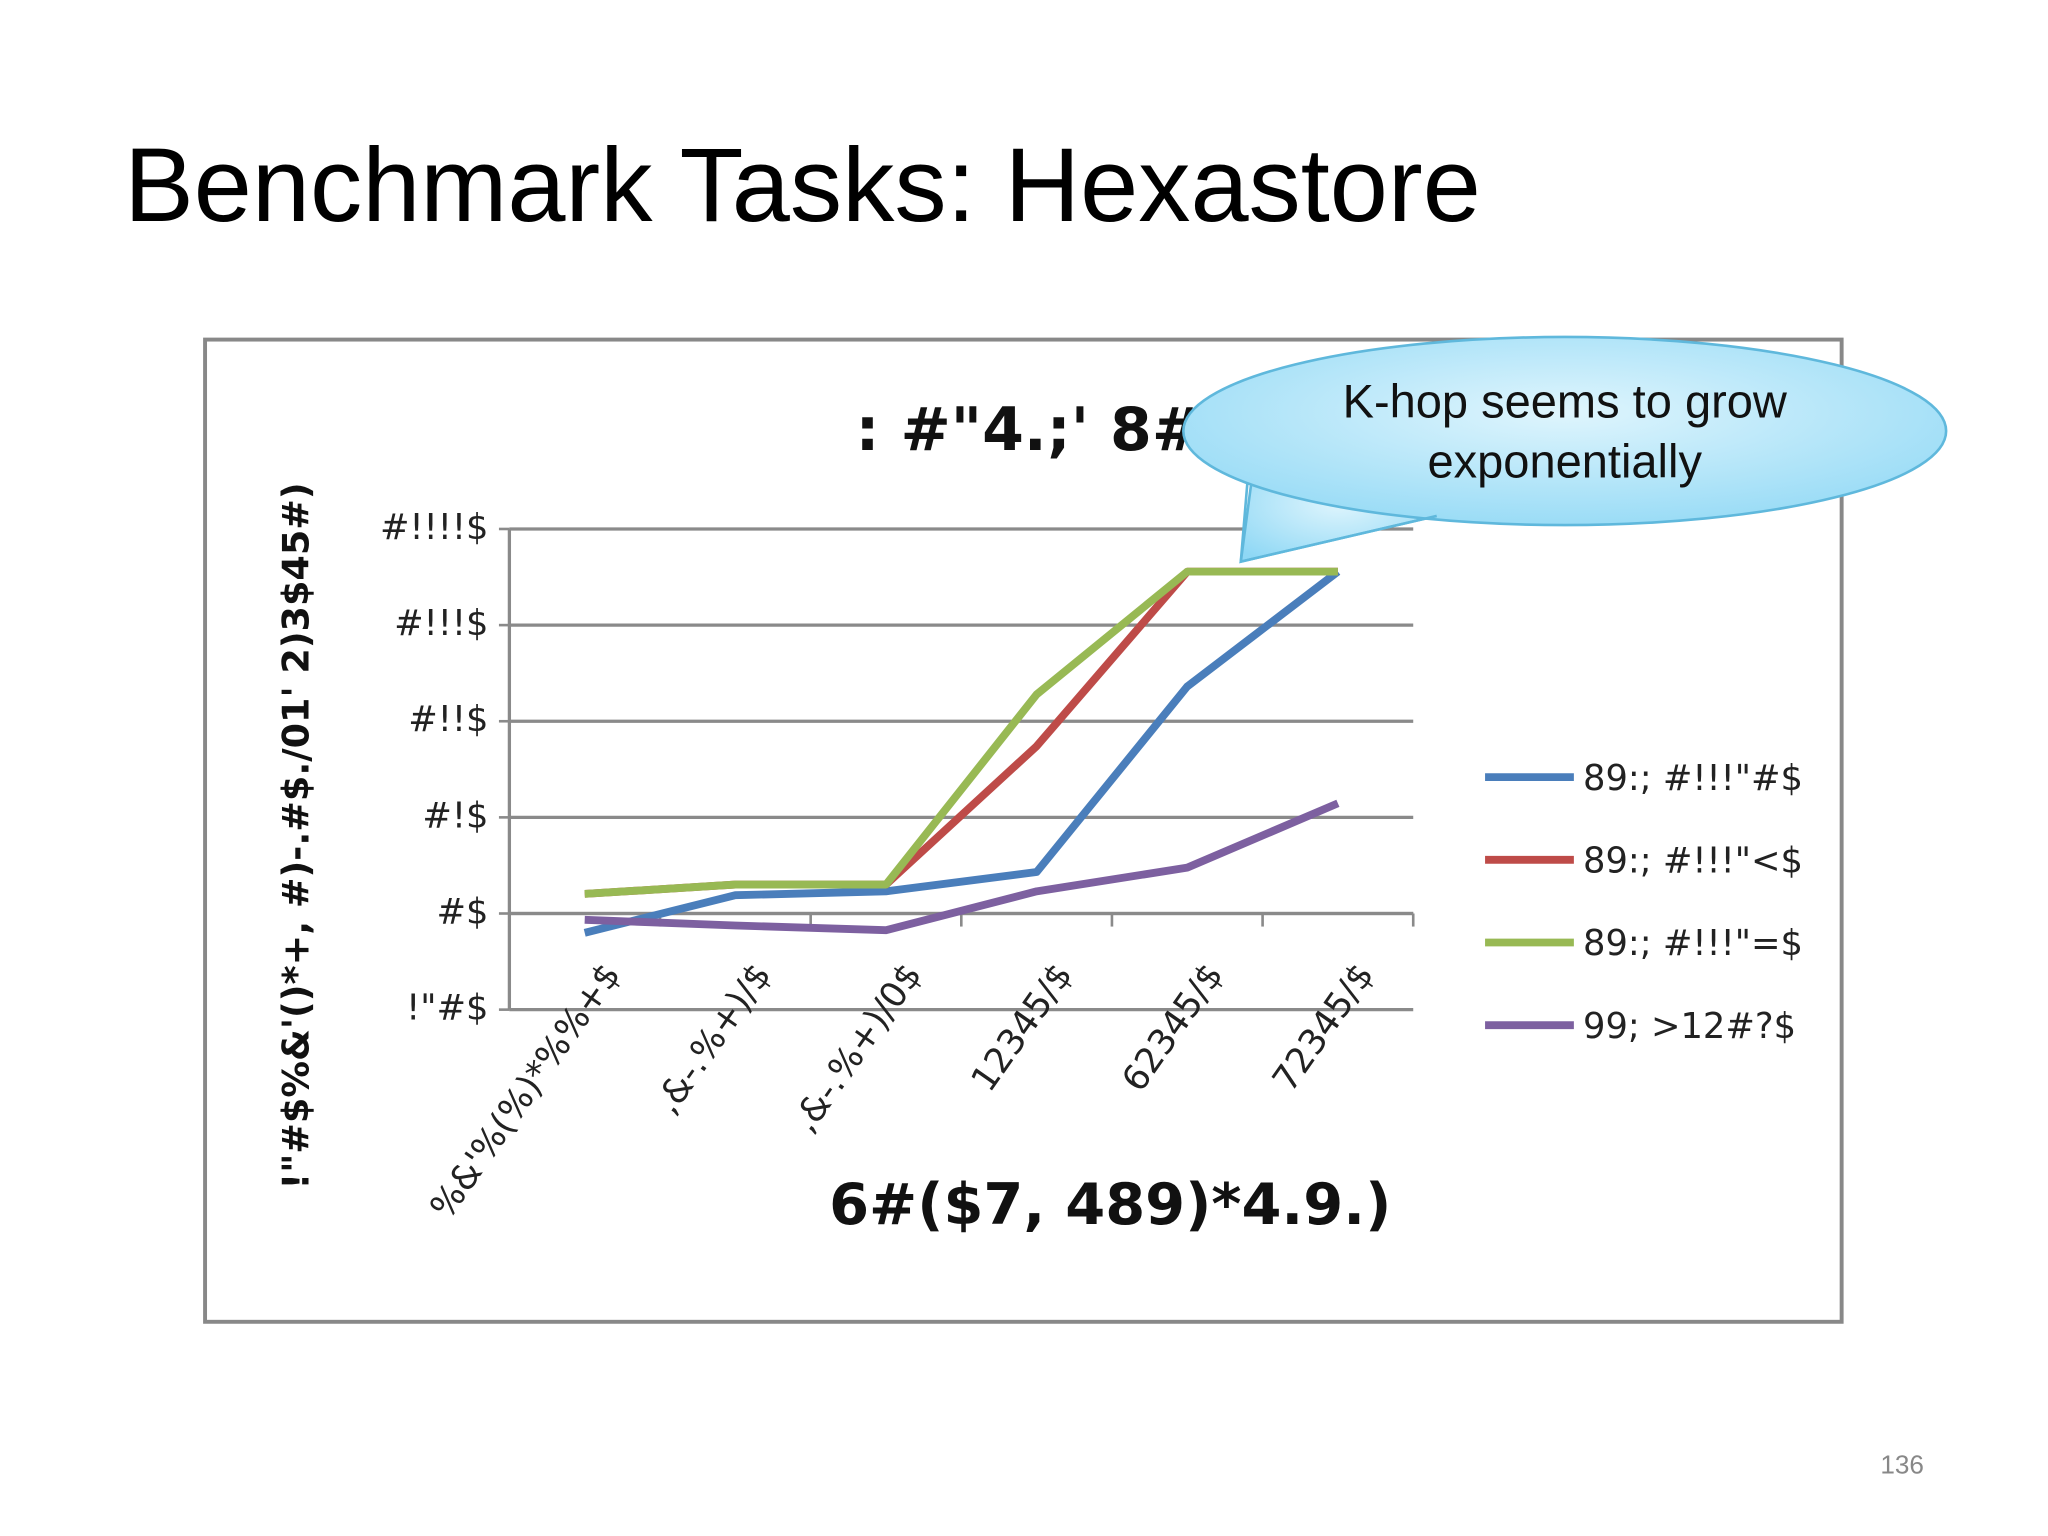 Image resolution: width=2048 pixels, height=1536 pixels. I want to click on y-tick-label: #$, so click(463, 912).